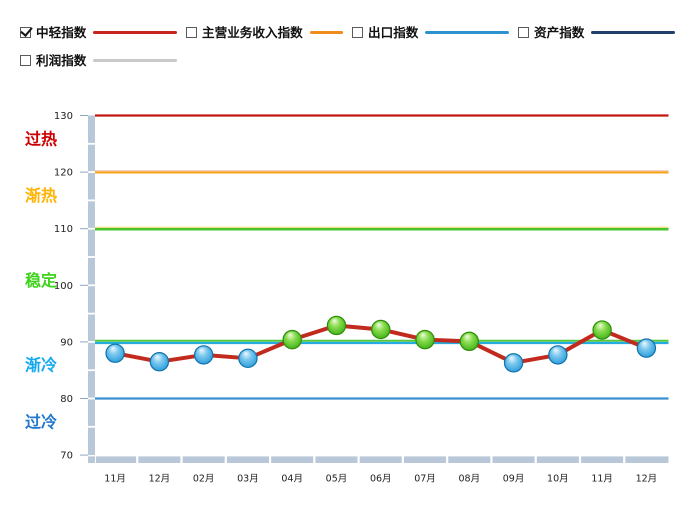  What do you see at coordinates (337, 479) in the screenshot?
I see `x-label-5: 05月` at bounding box center [337, 479].